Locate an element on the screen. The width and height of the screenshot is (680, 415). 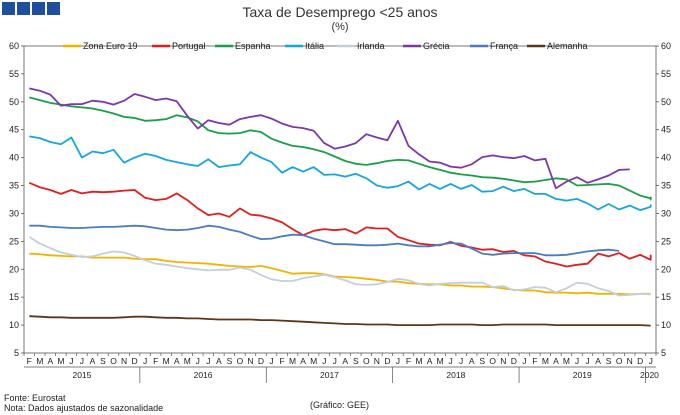
y-tick-label-right: 50 is located at coordinates (666, 102).